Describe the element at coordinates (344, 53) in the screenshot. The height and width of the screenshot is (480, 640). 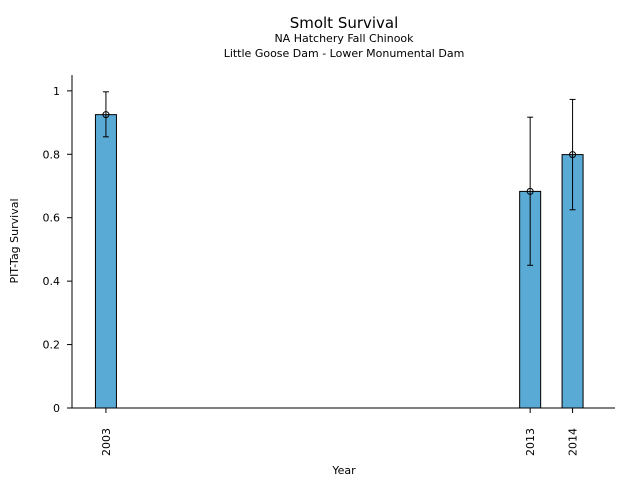
I see `chart-subtitle-2: Little Goose Dam - Lower Monumental Dam` at that location.